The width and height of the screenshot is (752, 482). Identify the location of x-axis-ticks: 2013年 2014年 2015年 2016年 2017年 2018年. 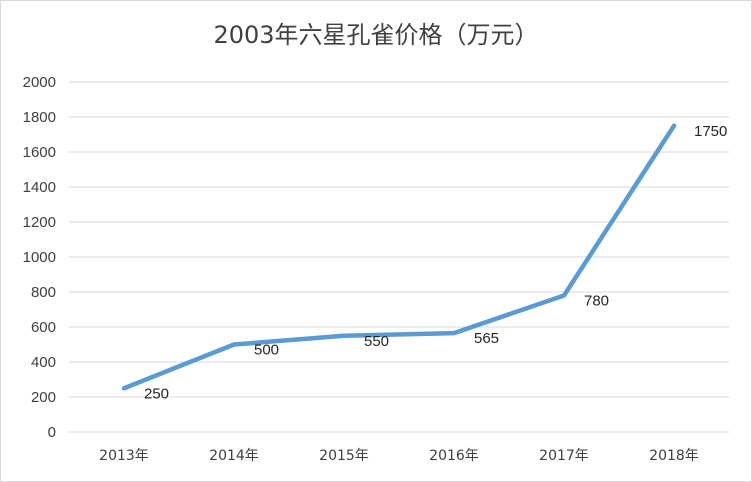
(399, 456).